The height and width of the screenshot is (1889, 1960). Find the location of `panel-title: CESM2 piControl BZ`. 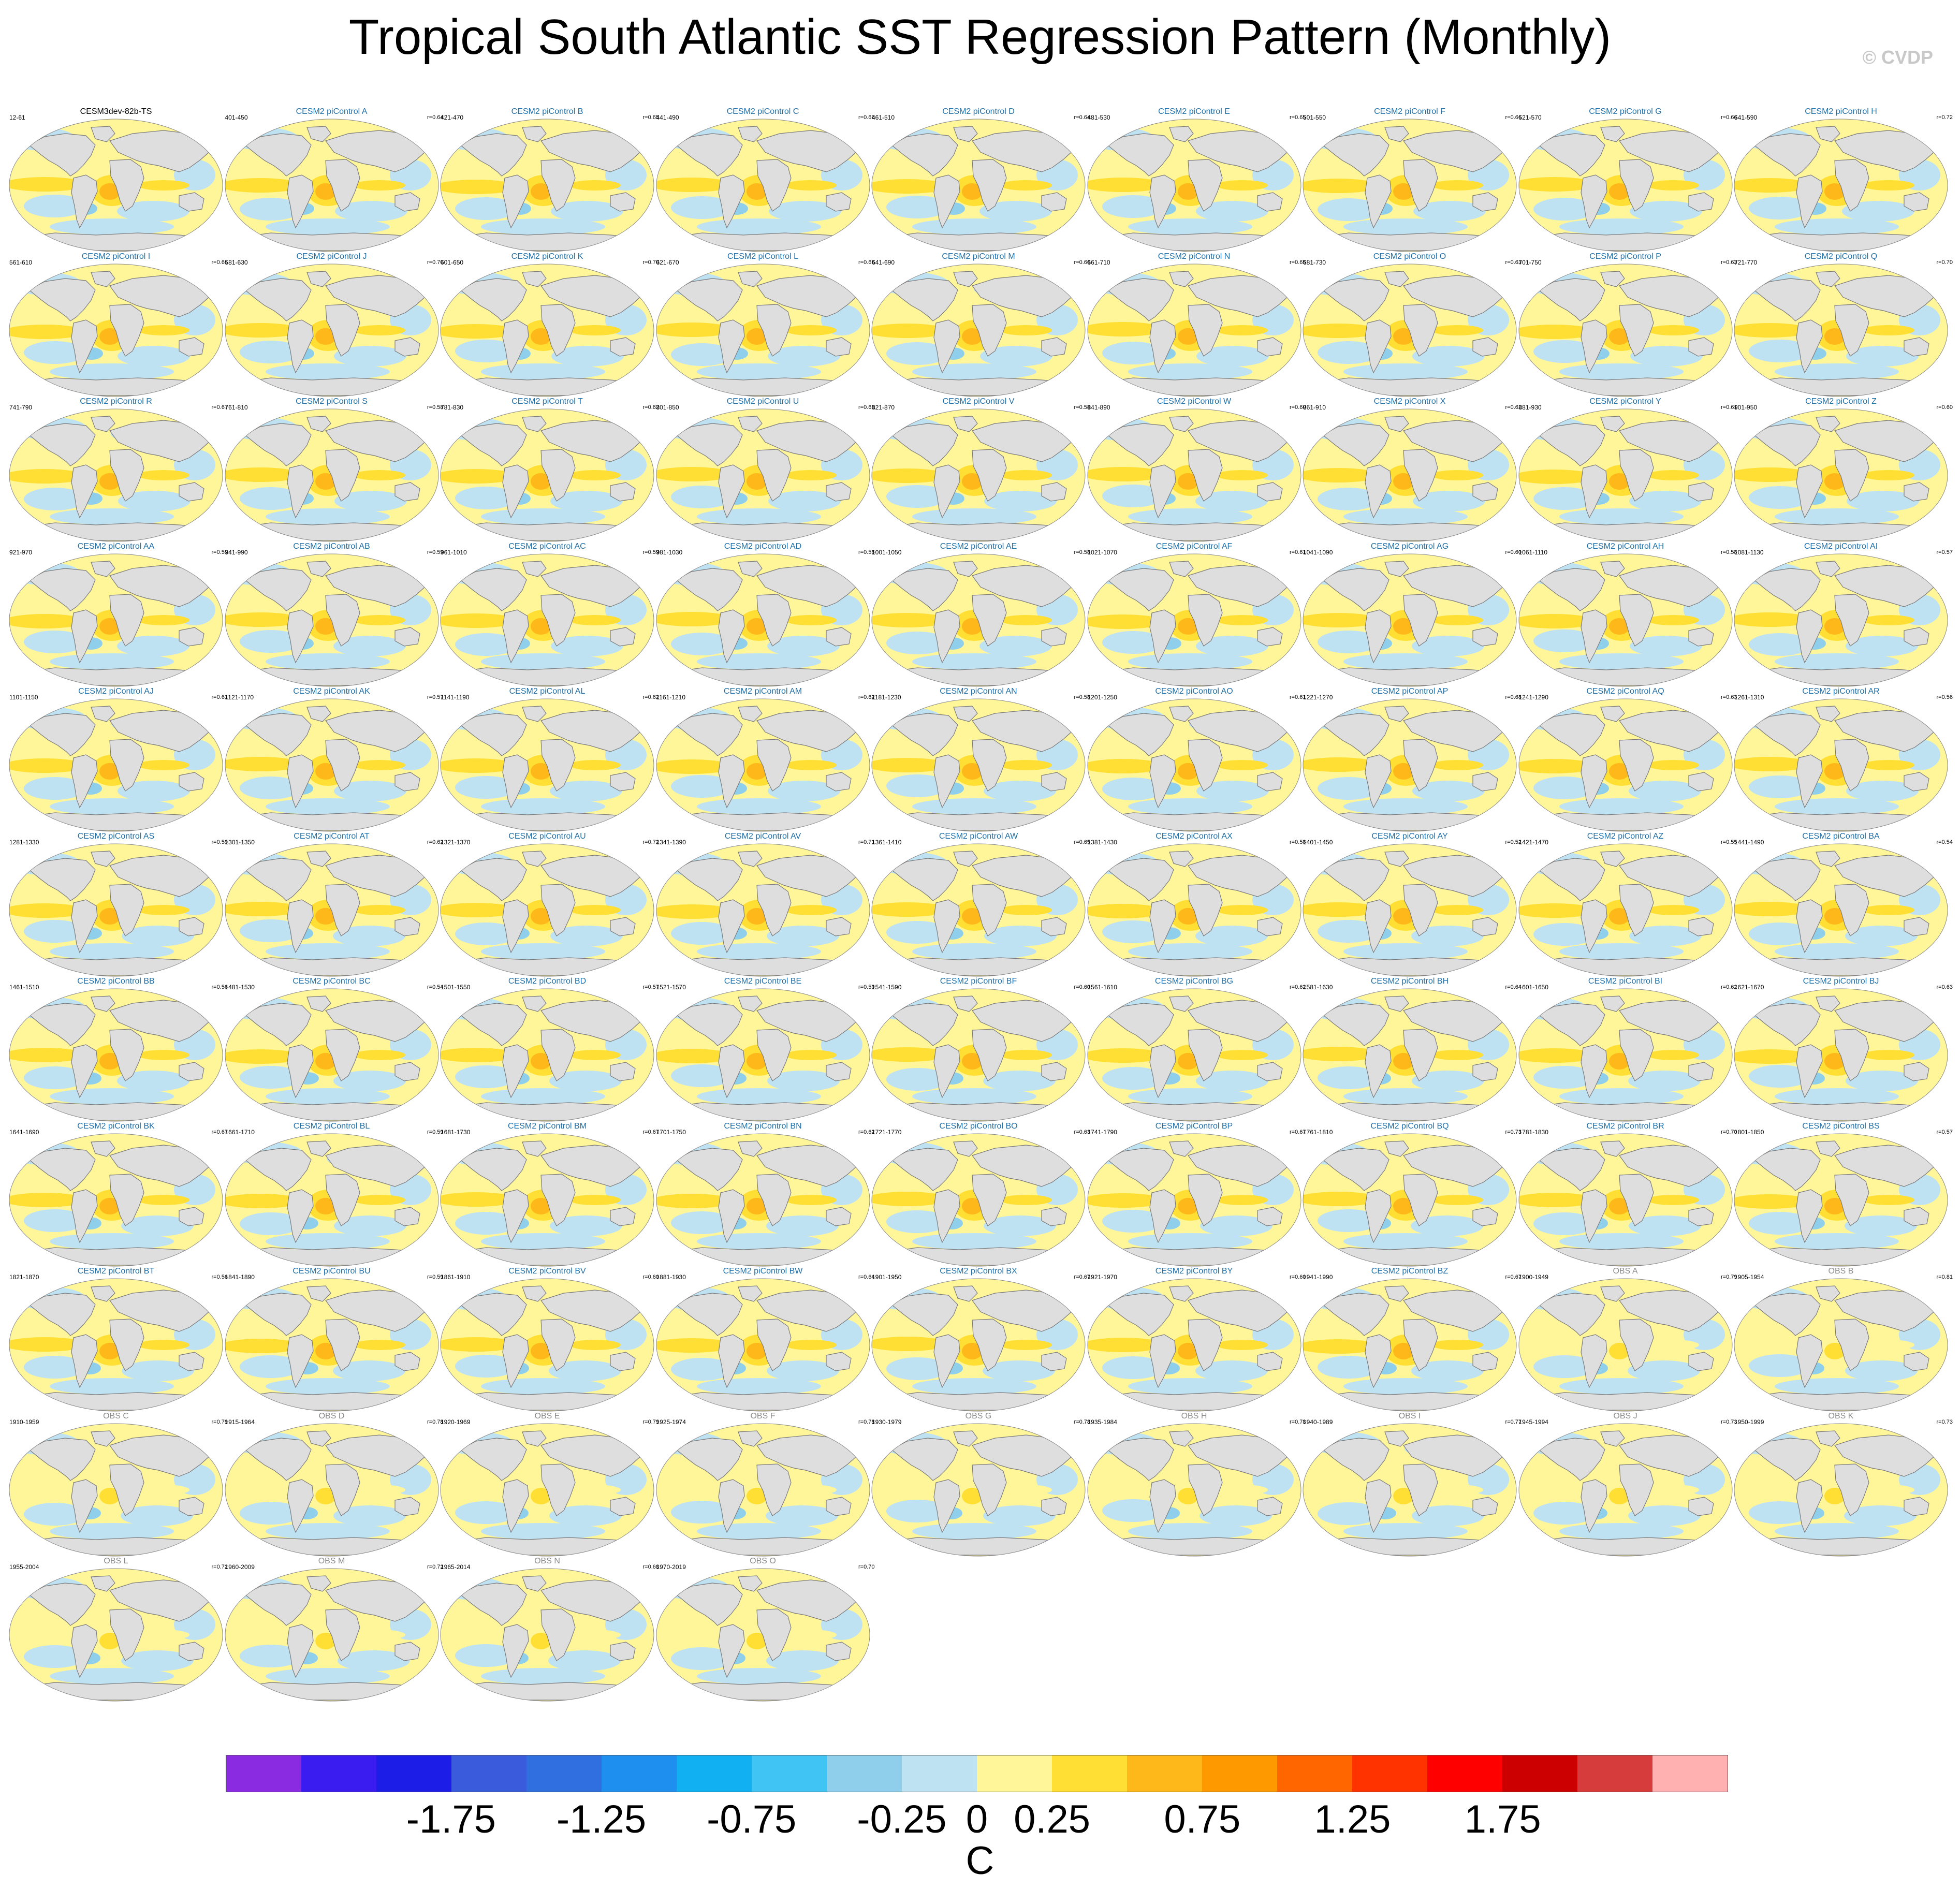

panel-title: CESM2 piControl BZ is located at coordinates (1410, 1271).